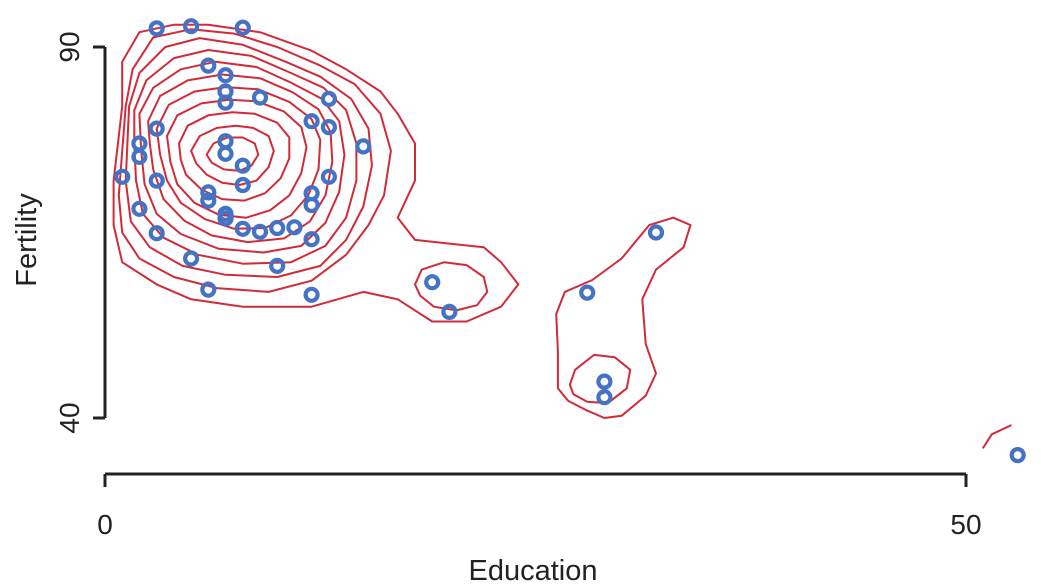 The height and width of the screenshot is (586, 1041). Describe the element at coordinates (69, 46) in the screenshot. I see `y-tick-label-90: 90` at that location.